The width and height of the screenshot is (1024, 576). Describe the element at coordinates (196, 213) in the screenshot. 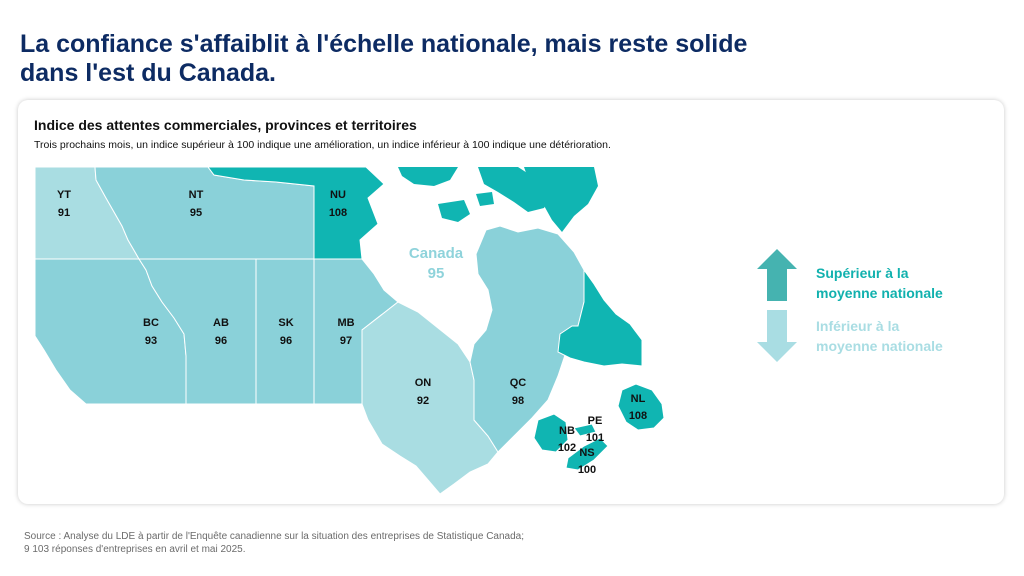

I see `region-value-nt: 95` at that location.